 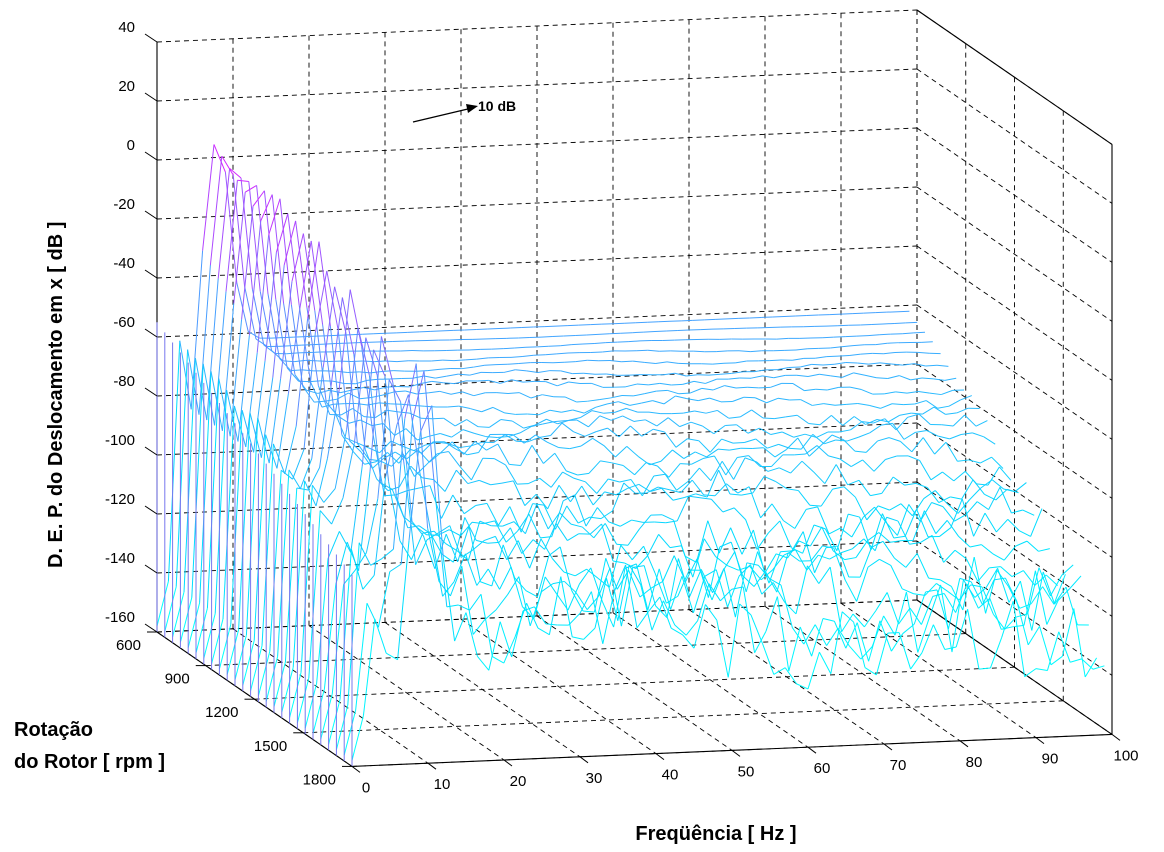 I want to click on annotation-arrow, so click(x=442, y=115).